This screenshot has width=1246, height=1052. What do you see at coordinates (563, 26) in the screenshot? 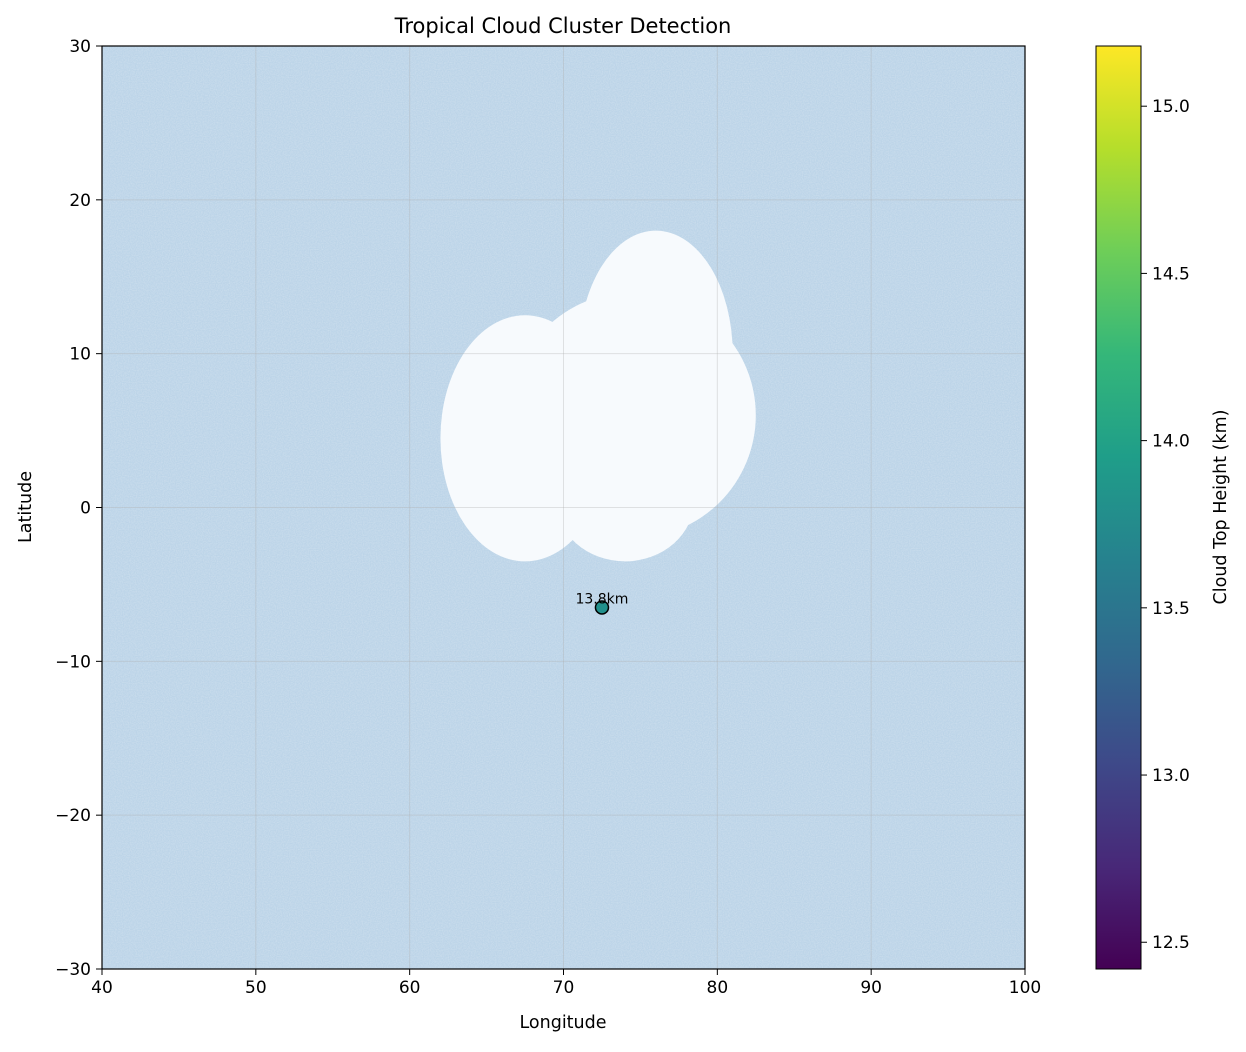
I see `chart-title: Tropical Cloud Cluster Detection` at bounding box center [563, 26].